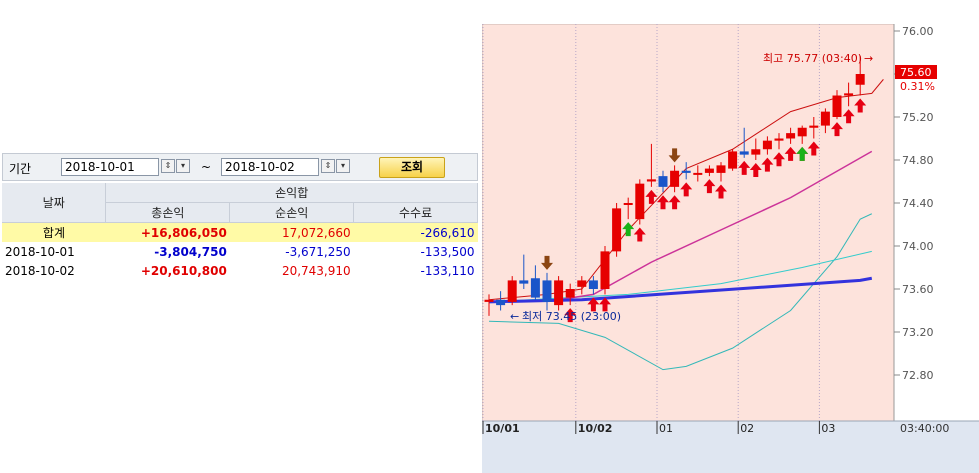 The image size is (979, 473). Describe the element at coordinates (343, 166) in the screenshot. I see `end-date-calendar-button: ▾` at that location.